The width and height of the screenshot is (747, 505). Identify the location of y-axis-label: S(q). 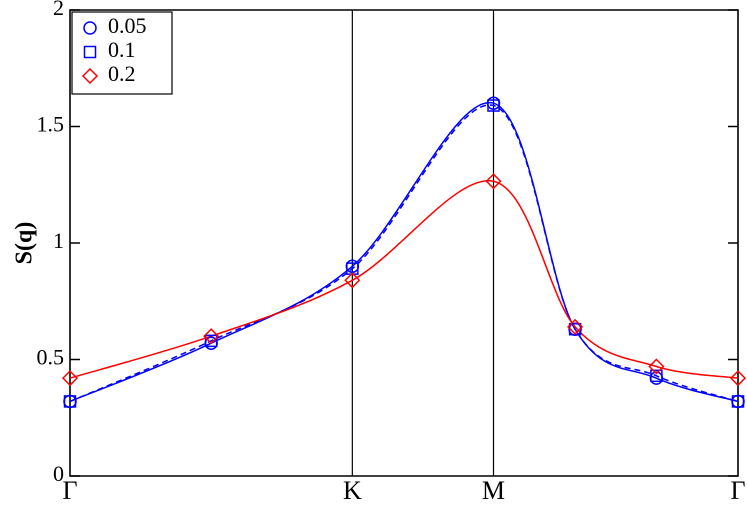
(25, 243).